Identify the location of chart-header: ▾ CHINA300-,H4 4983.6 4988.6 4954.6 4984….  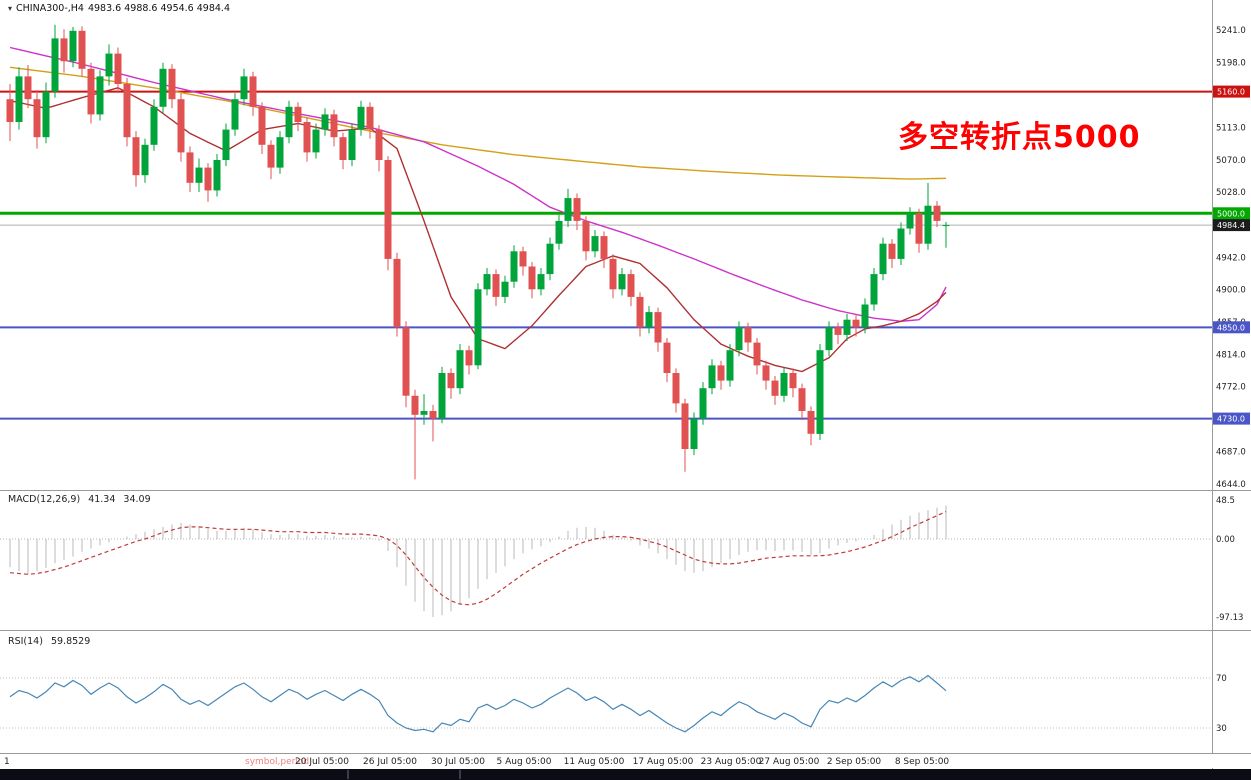
(119, 8).